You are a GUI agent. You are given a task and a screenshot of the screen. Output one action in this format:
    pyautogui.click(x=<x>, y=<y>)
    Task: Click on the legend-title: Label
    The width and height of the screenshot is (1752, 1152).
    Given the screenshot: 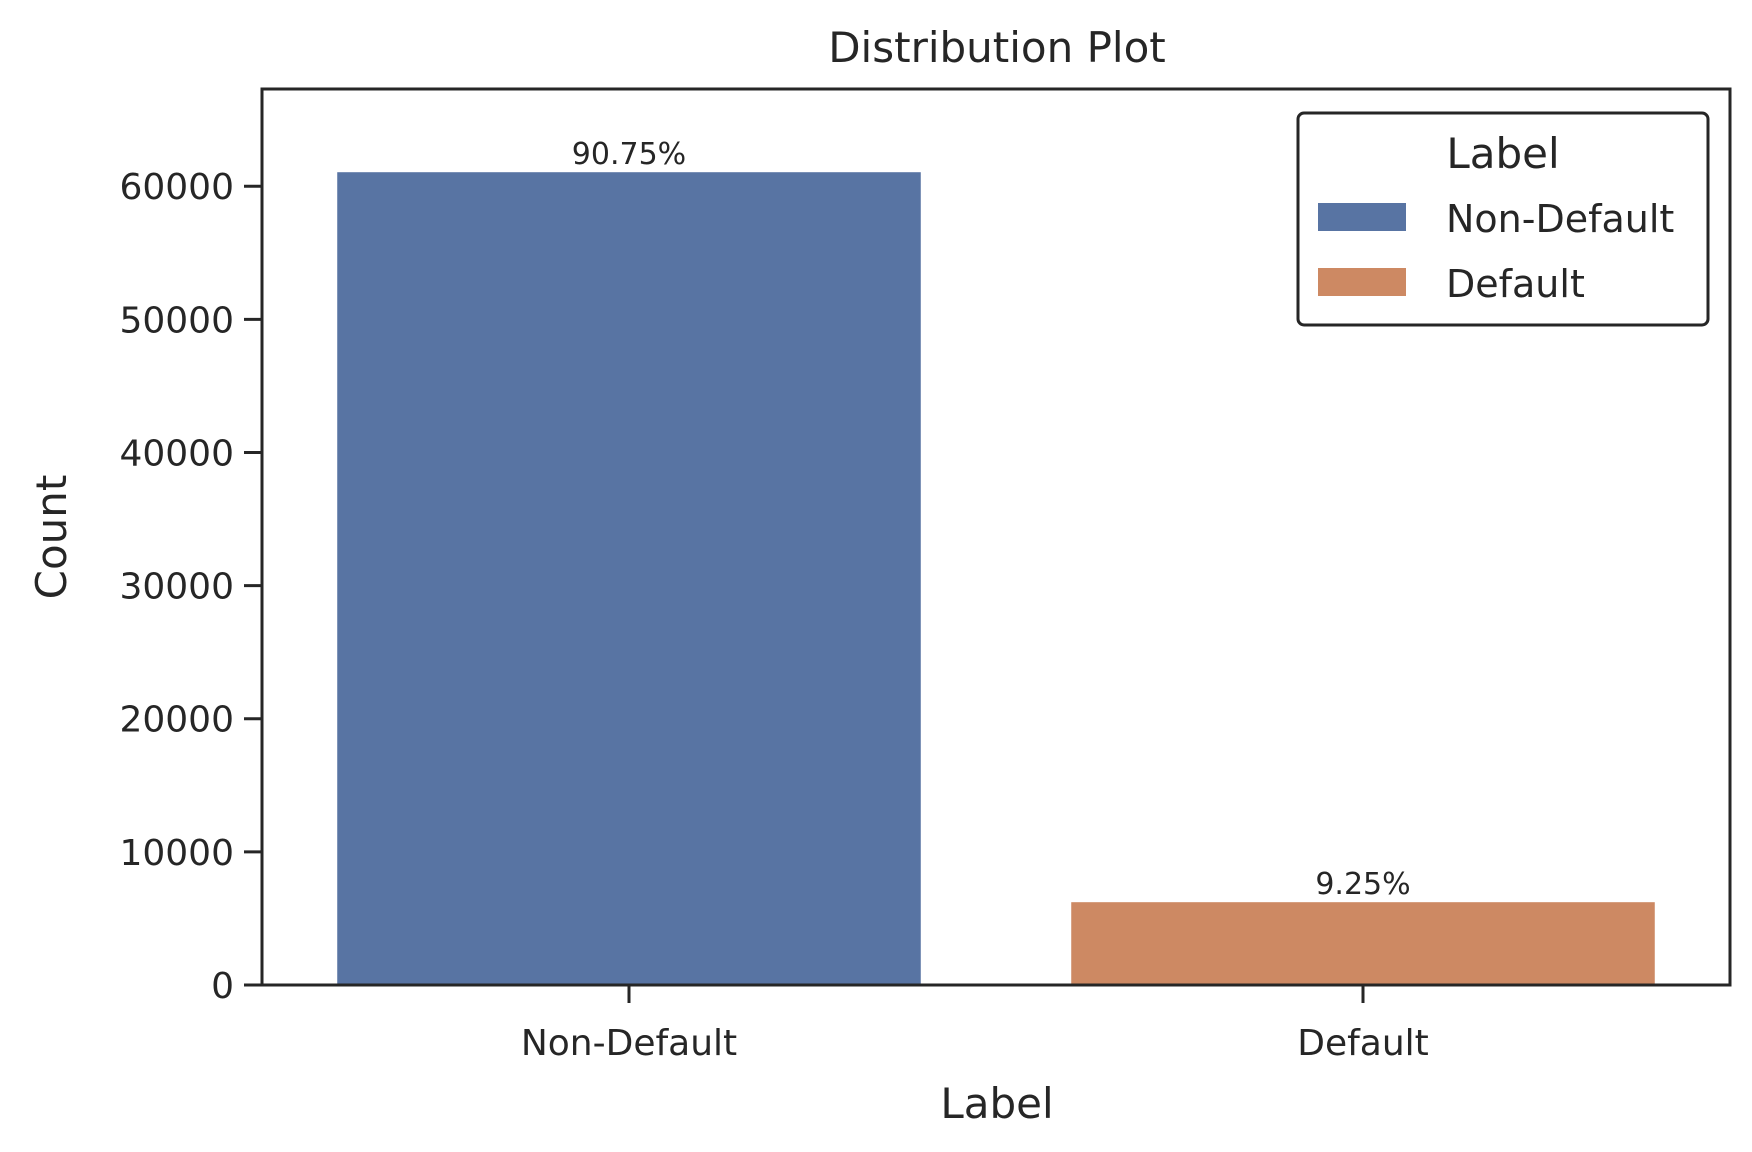 What is the action you would take?
    pyautogui.click(x=1502, y=153)
    